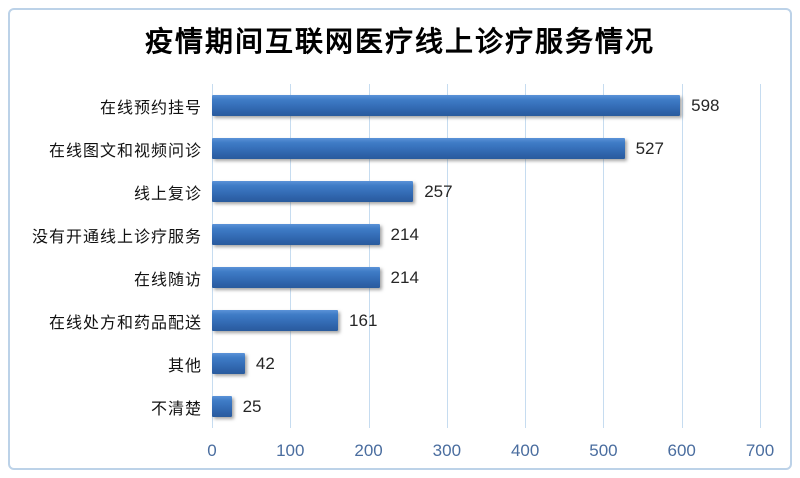 Image resolution: width=800 pixels, height=478 pixels. Describe the element at coordinates (447, 450) in the screenshot. I see `x-axis-tick-label: 300` at that location.